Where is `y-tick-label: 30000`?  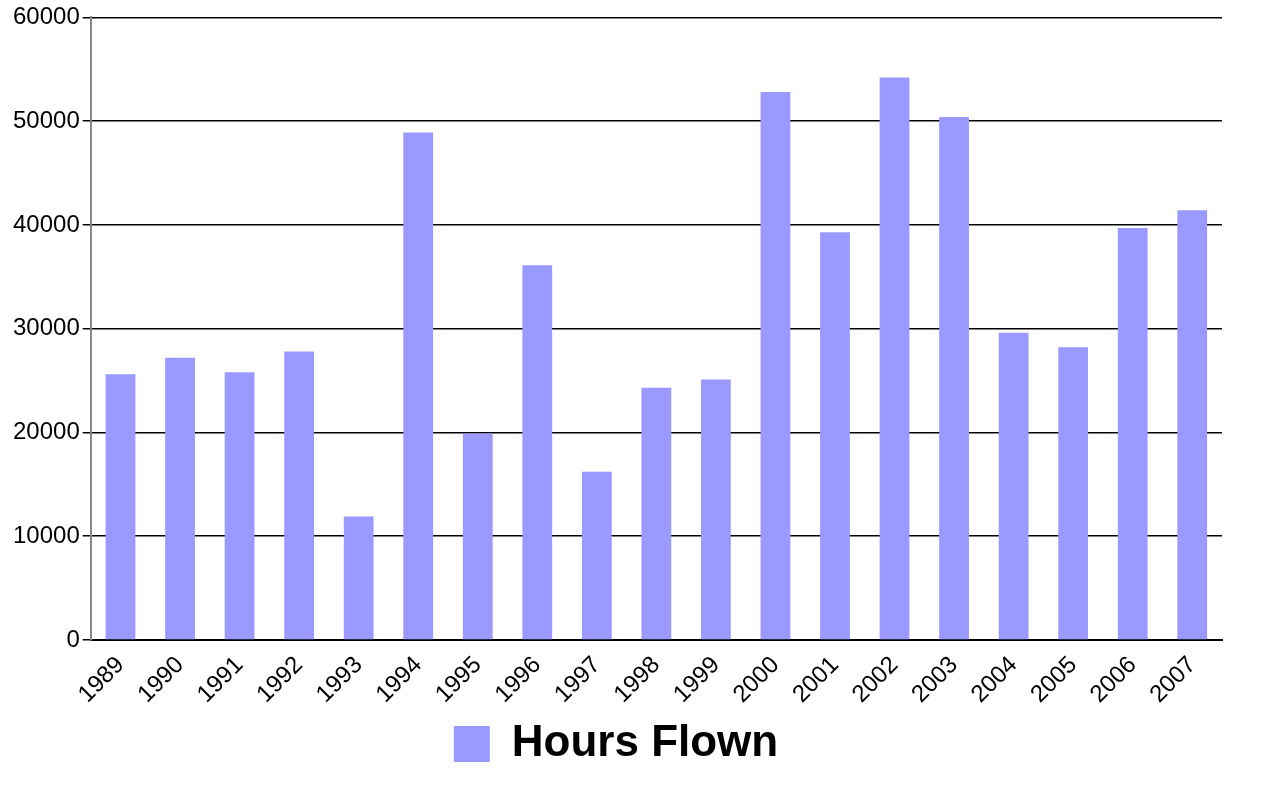
y-tick-label: 30000 is located at coordinates (46, 327).